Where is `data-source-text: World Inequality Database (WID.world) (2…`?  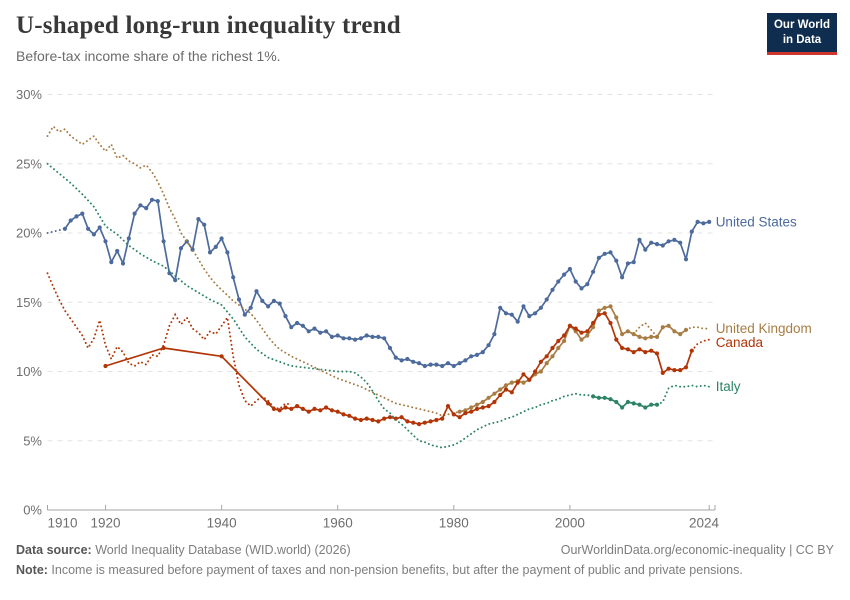 data-source-text: World Inequality Database (WID.world) (2… is located at coordinates (221, 550).